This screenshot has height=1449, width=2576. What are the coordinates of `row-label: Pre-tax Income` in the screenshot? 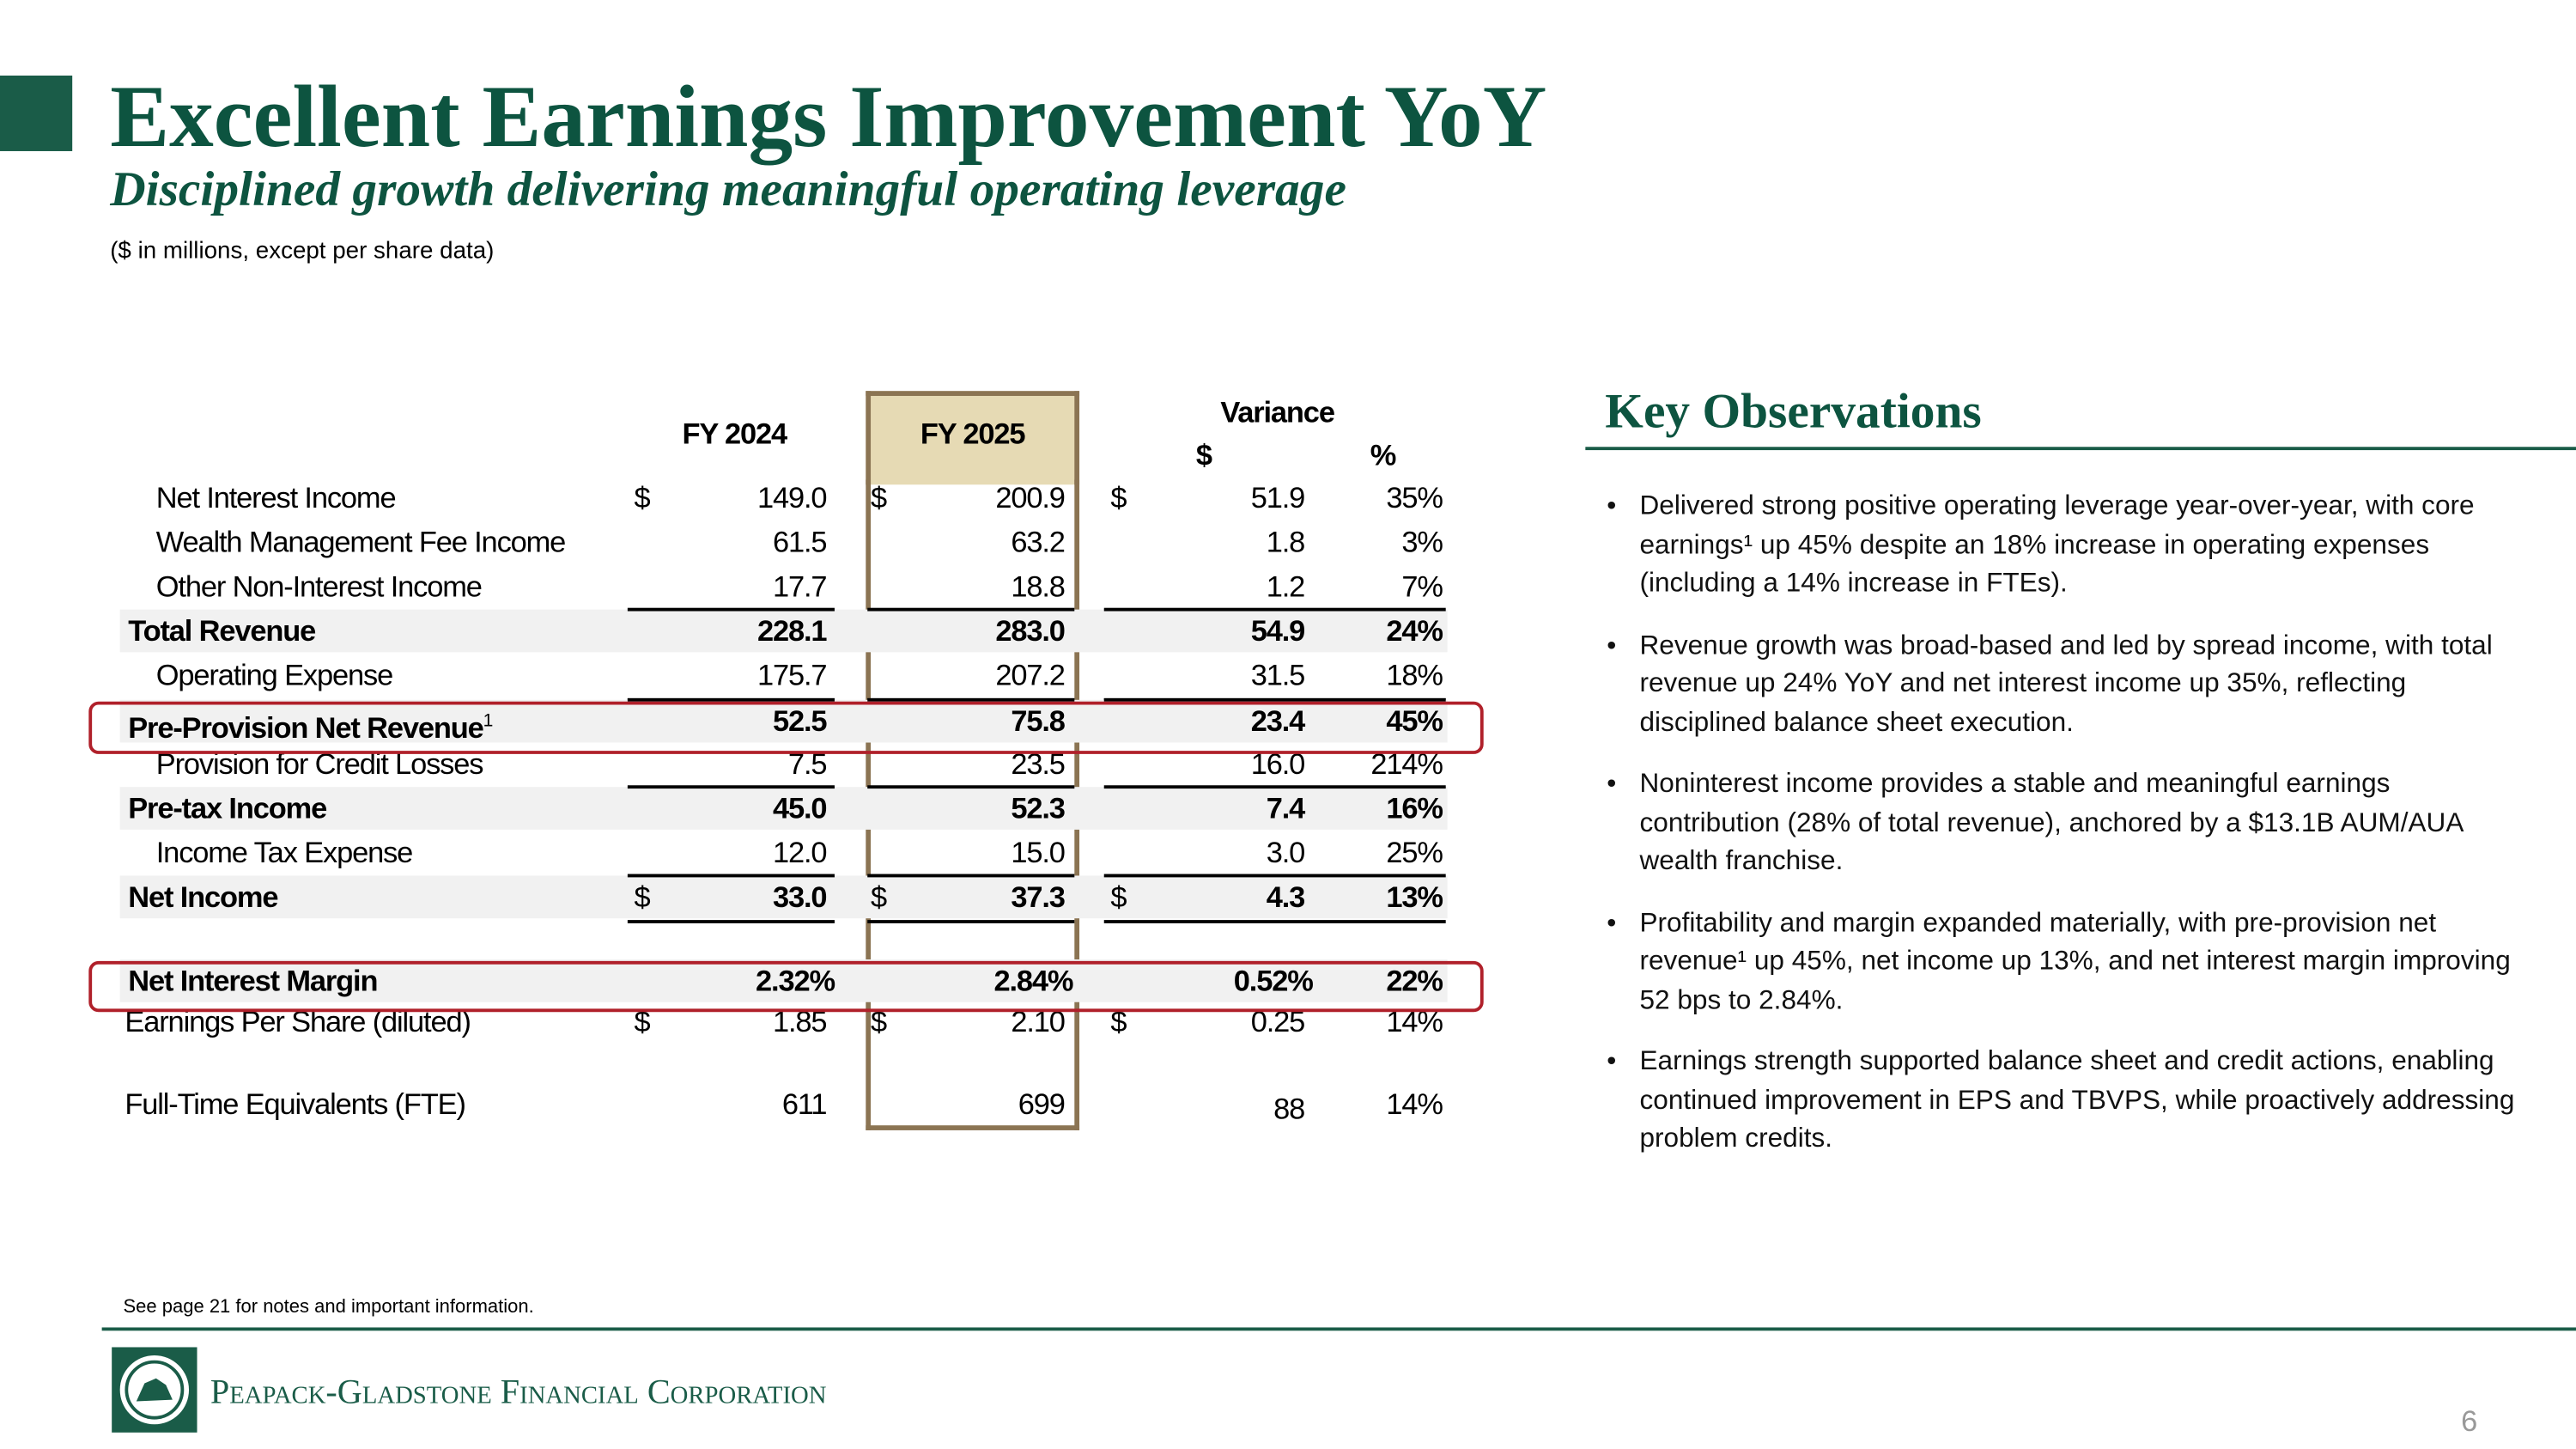 It's located at (228, 808).